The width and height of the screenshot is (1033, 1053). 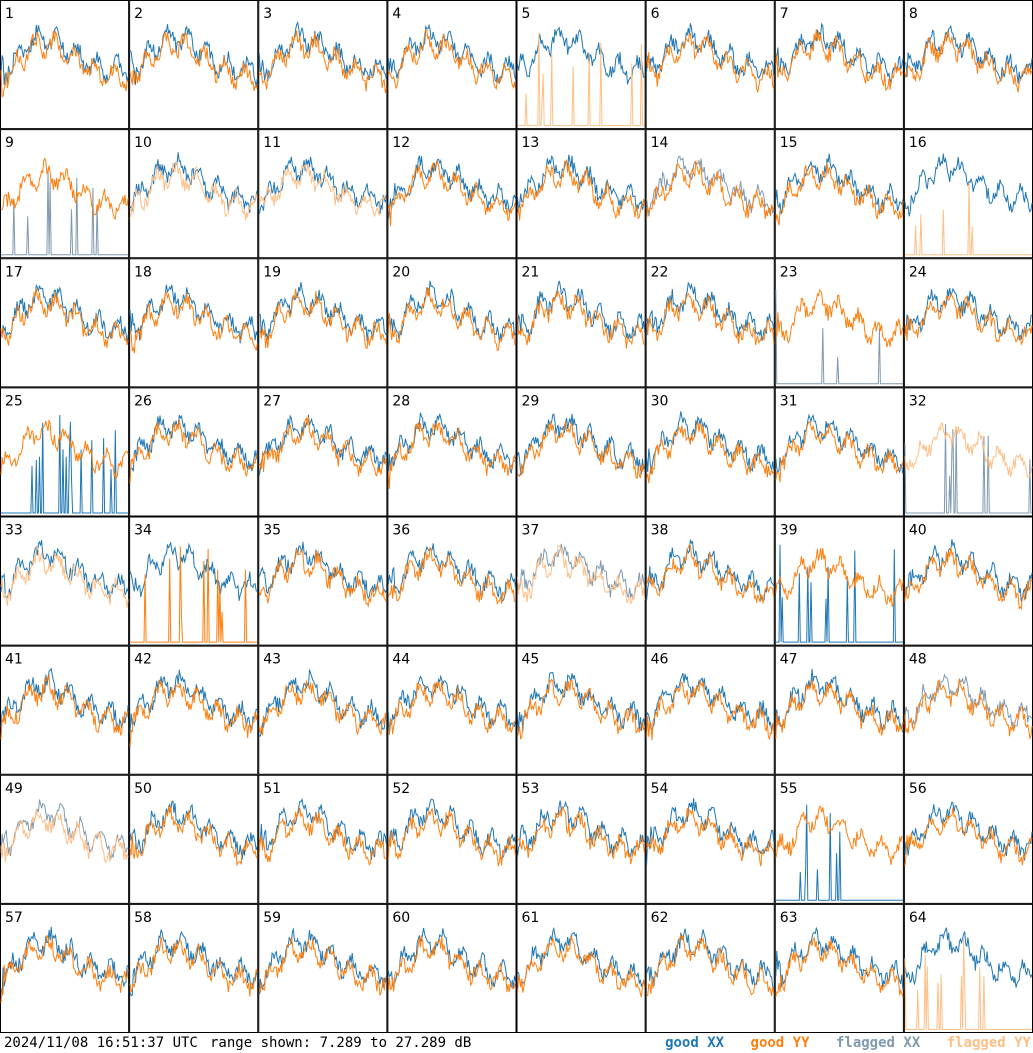 I want to click on panel-label: 32, so click(x=918, y=401).